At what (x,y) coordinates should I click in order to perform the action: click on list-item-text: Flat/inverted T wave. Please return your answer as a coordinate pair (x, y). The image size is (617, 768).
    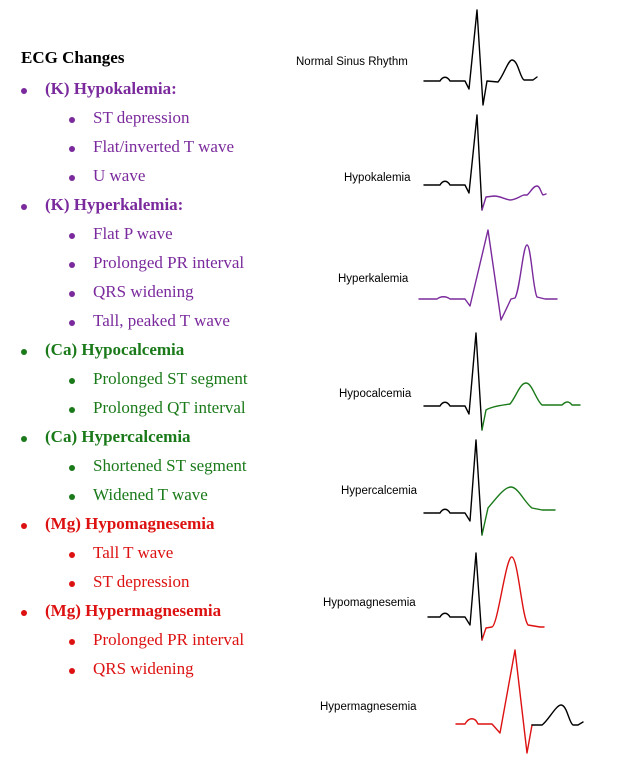
    Looking at the image, I should click on (164, 146).